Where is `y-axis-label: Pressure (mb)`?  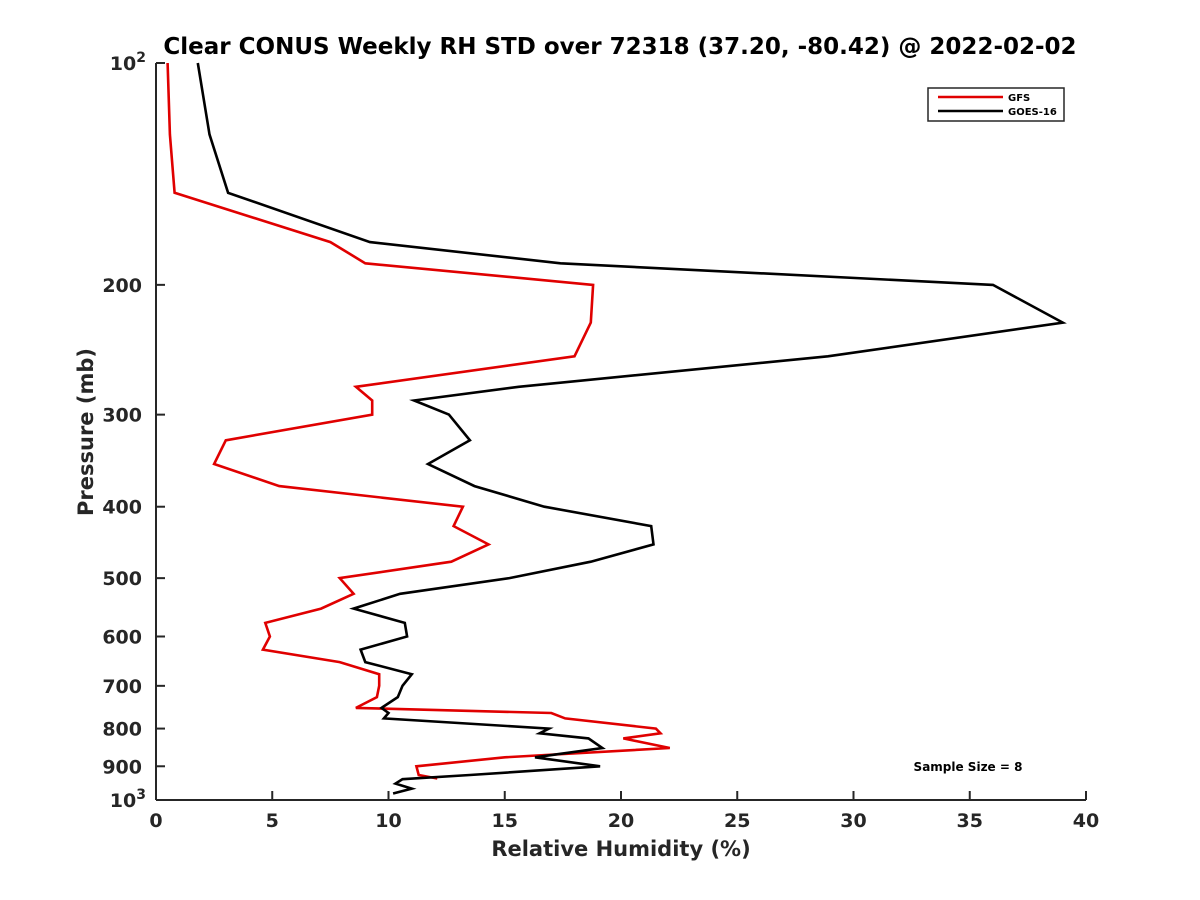 y-axis-label: Pressure (mb) is located at coordinates (86, 432).